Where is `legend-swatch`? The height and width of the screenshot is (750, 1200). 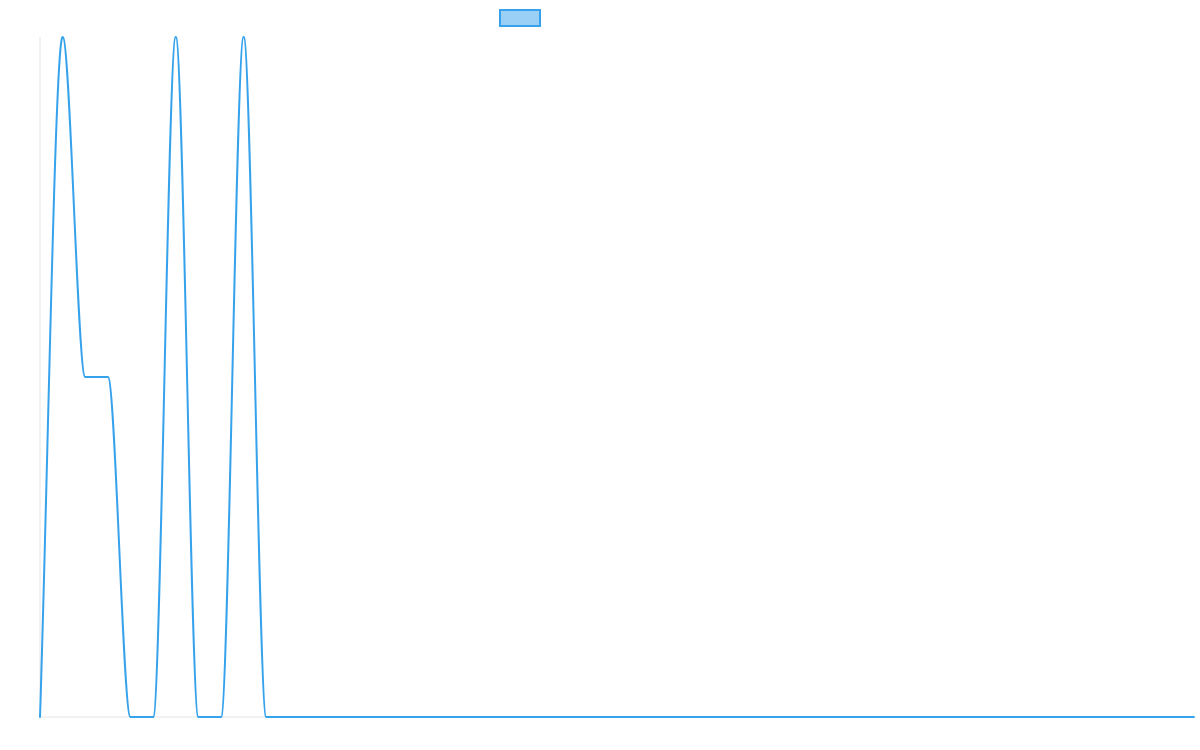
legend-swatch is located at coordinates (520, 18).